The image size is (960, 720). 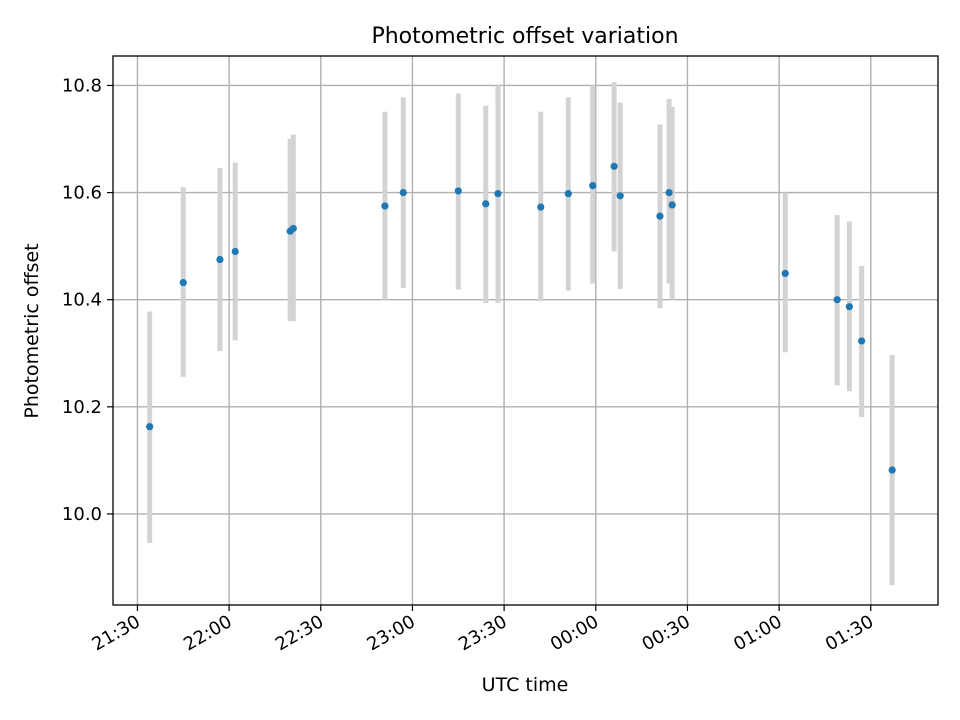 I want to click on x-tick-label: 01:30, so click(x=849, y=633).